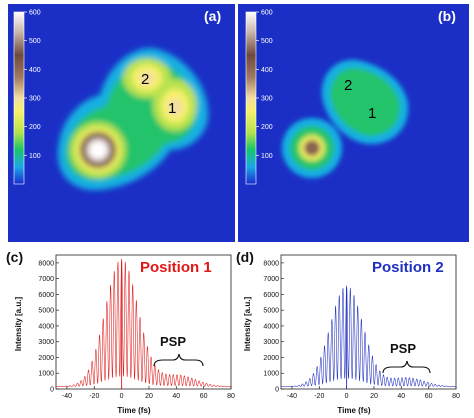 The width and height of the screenshot is (474, 418). I want to click on chart-d-xtick-label-6: 80, so click(456, 396).